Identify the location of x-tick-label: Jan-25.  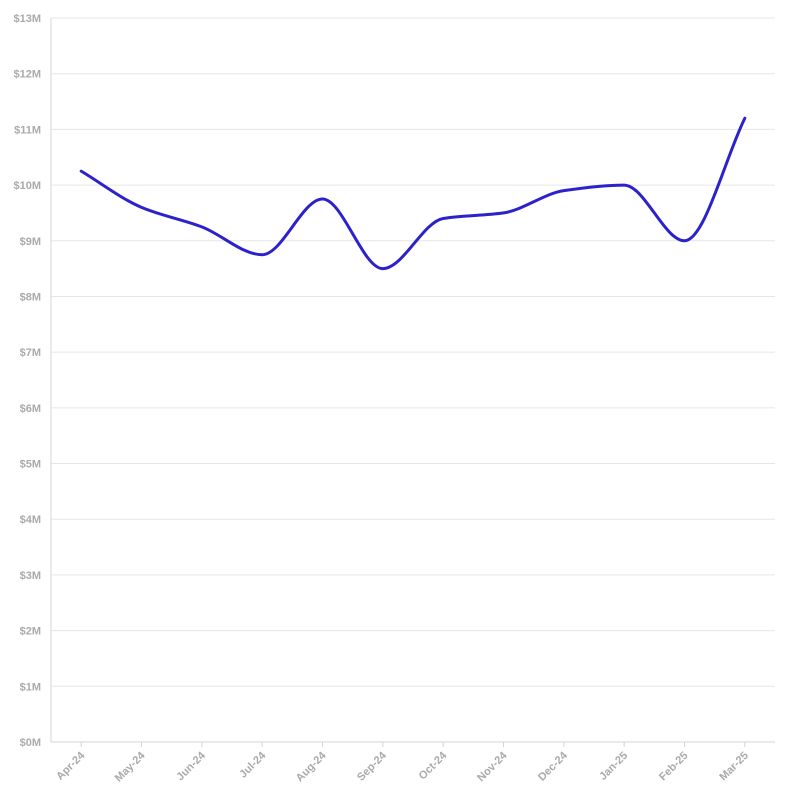
(613, 766).